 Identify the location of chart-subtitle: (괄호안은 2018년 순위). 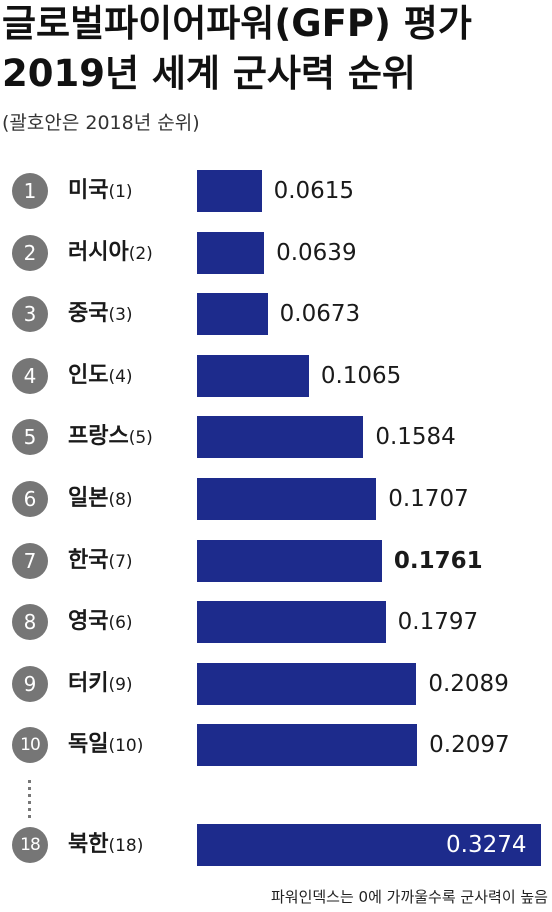
(101, 123).